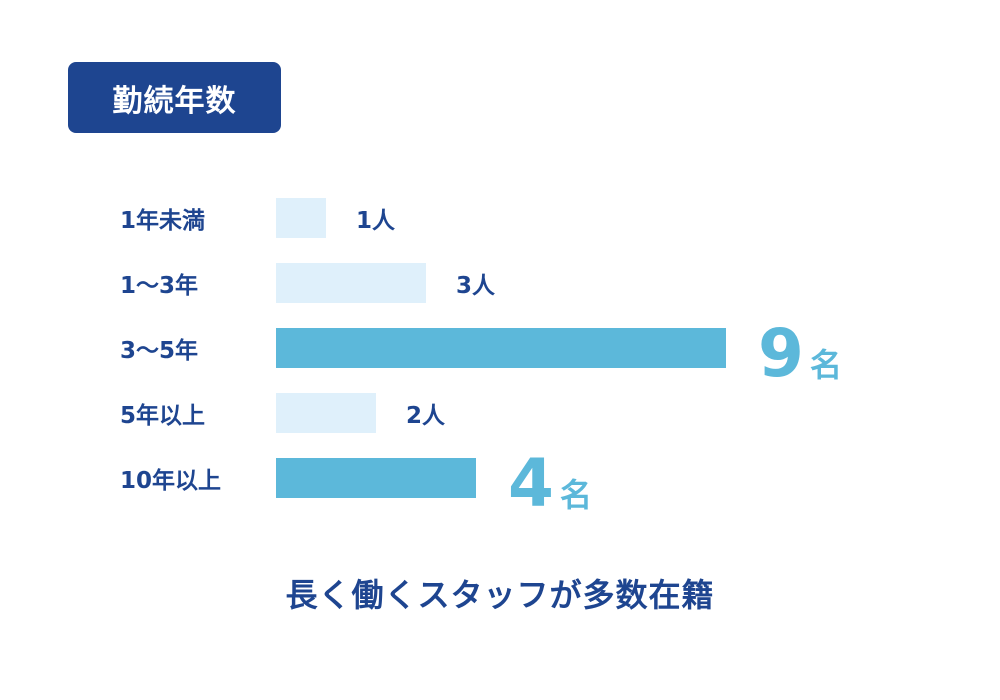 This screenshot has width=1000, height=700. What do you see at coordinates (531, 483) in the screenshot?
I see `data-label-value: 4` at bounding box center [531, 483].